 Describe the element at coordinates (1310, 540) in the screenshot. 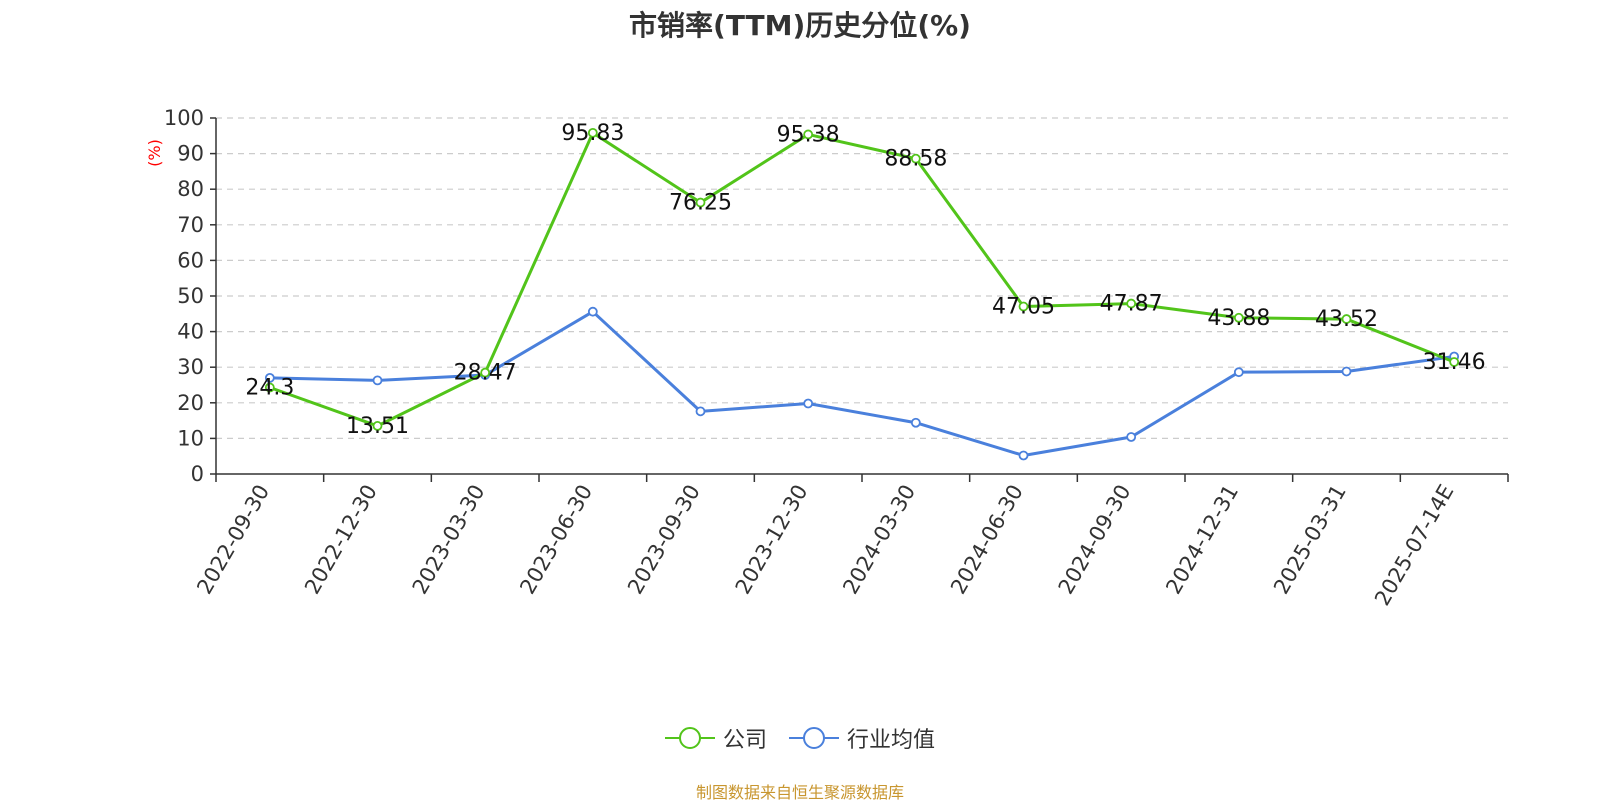

I see `x-tick-label: 2025-03-31` at that location.